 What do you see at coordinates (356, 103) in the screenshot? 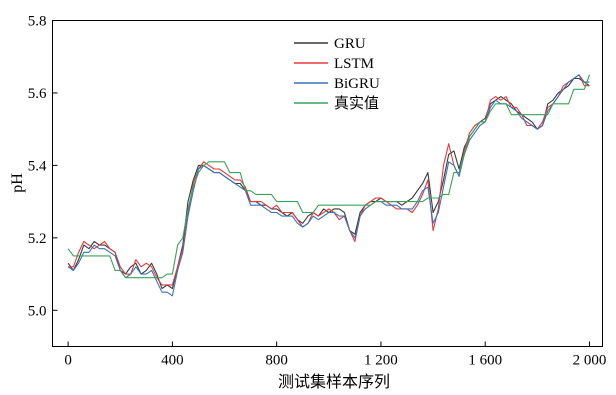
I see `legend-label: 真实值` at bounding box center [356, 103].